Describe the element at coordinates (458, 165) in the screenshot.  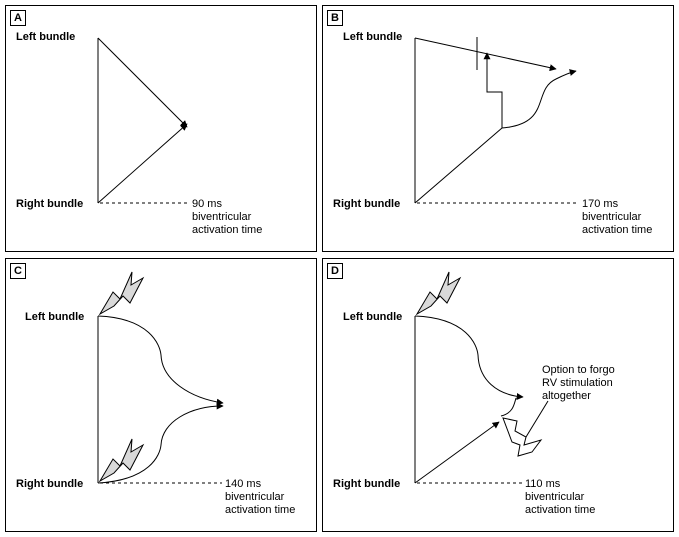
I see `right-bundle-path` at that location.